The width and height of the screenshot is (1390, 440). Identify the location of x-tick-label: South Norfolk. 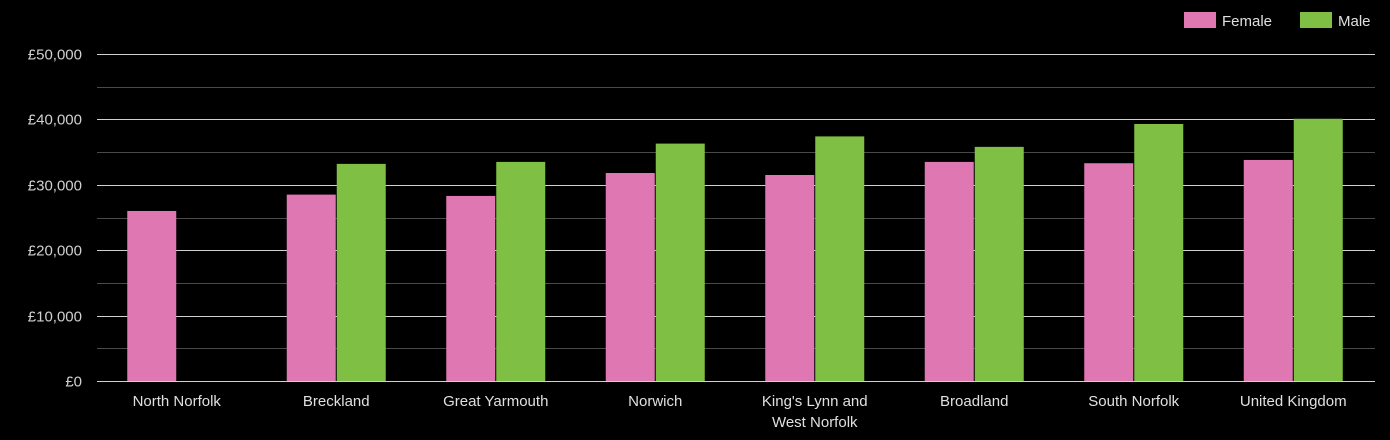
(1133, 401).